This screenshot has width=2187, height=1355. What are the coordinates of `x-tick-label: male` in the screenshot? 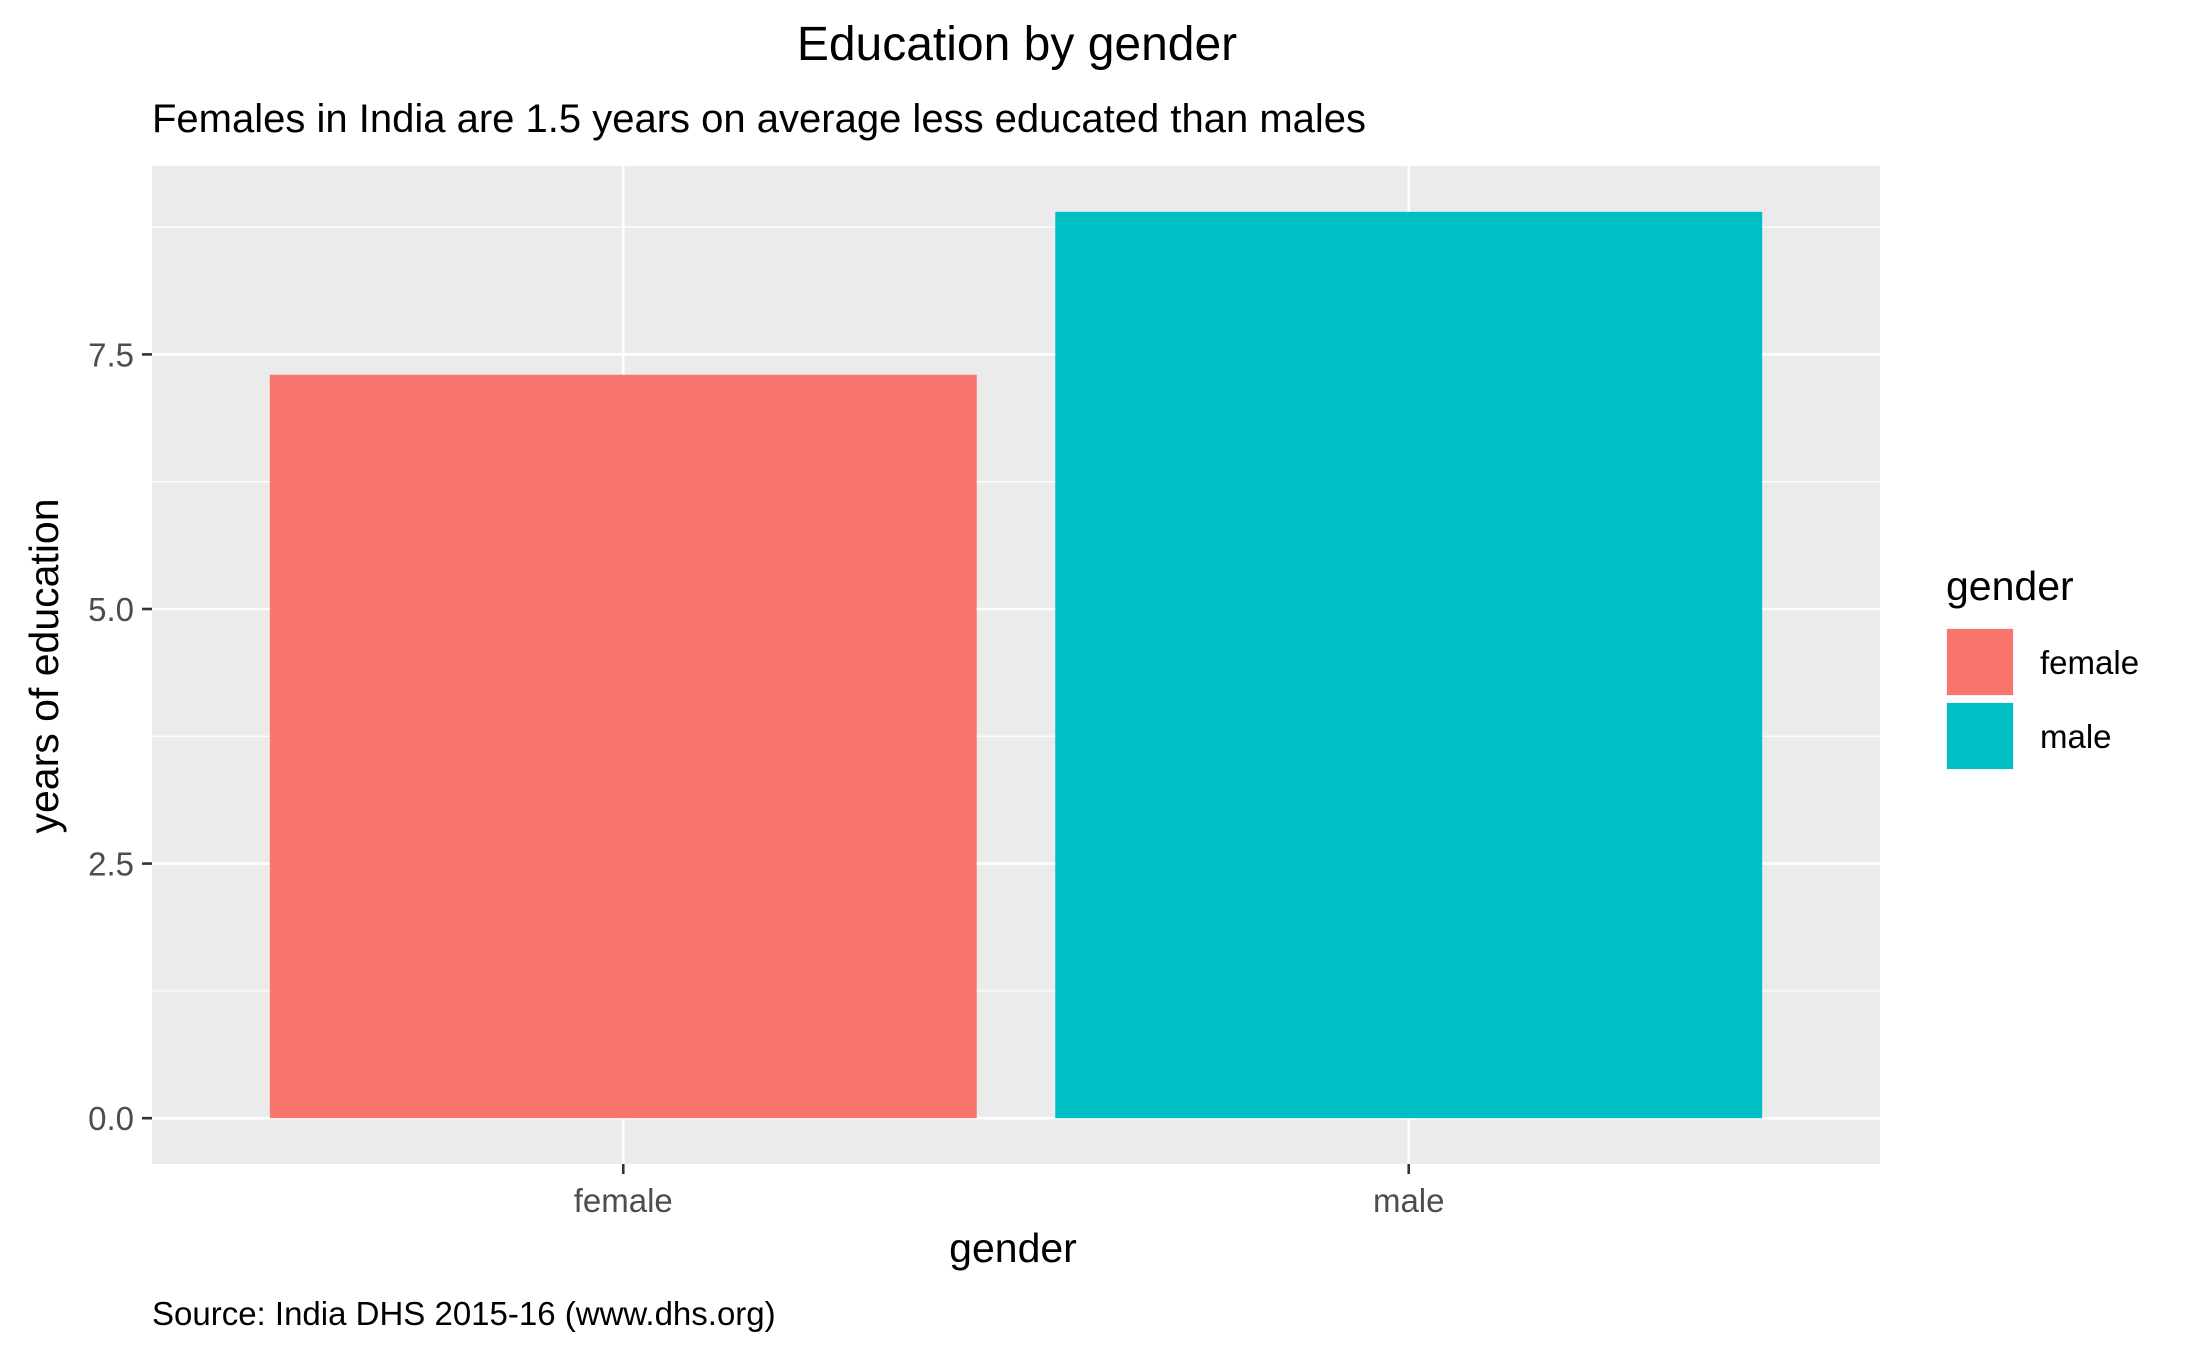 It's located at (1409, 1200).